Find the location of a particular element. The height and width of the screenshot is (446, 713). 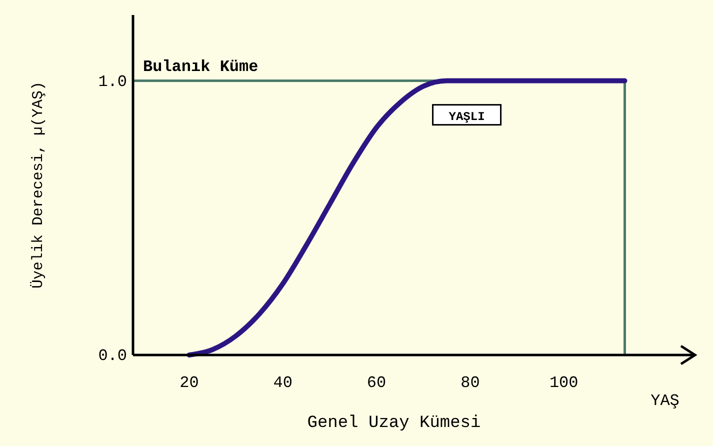

text: YAŞLI is located at coordinates (466, 117).